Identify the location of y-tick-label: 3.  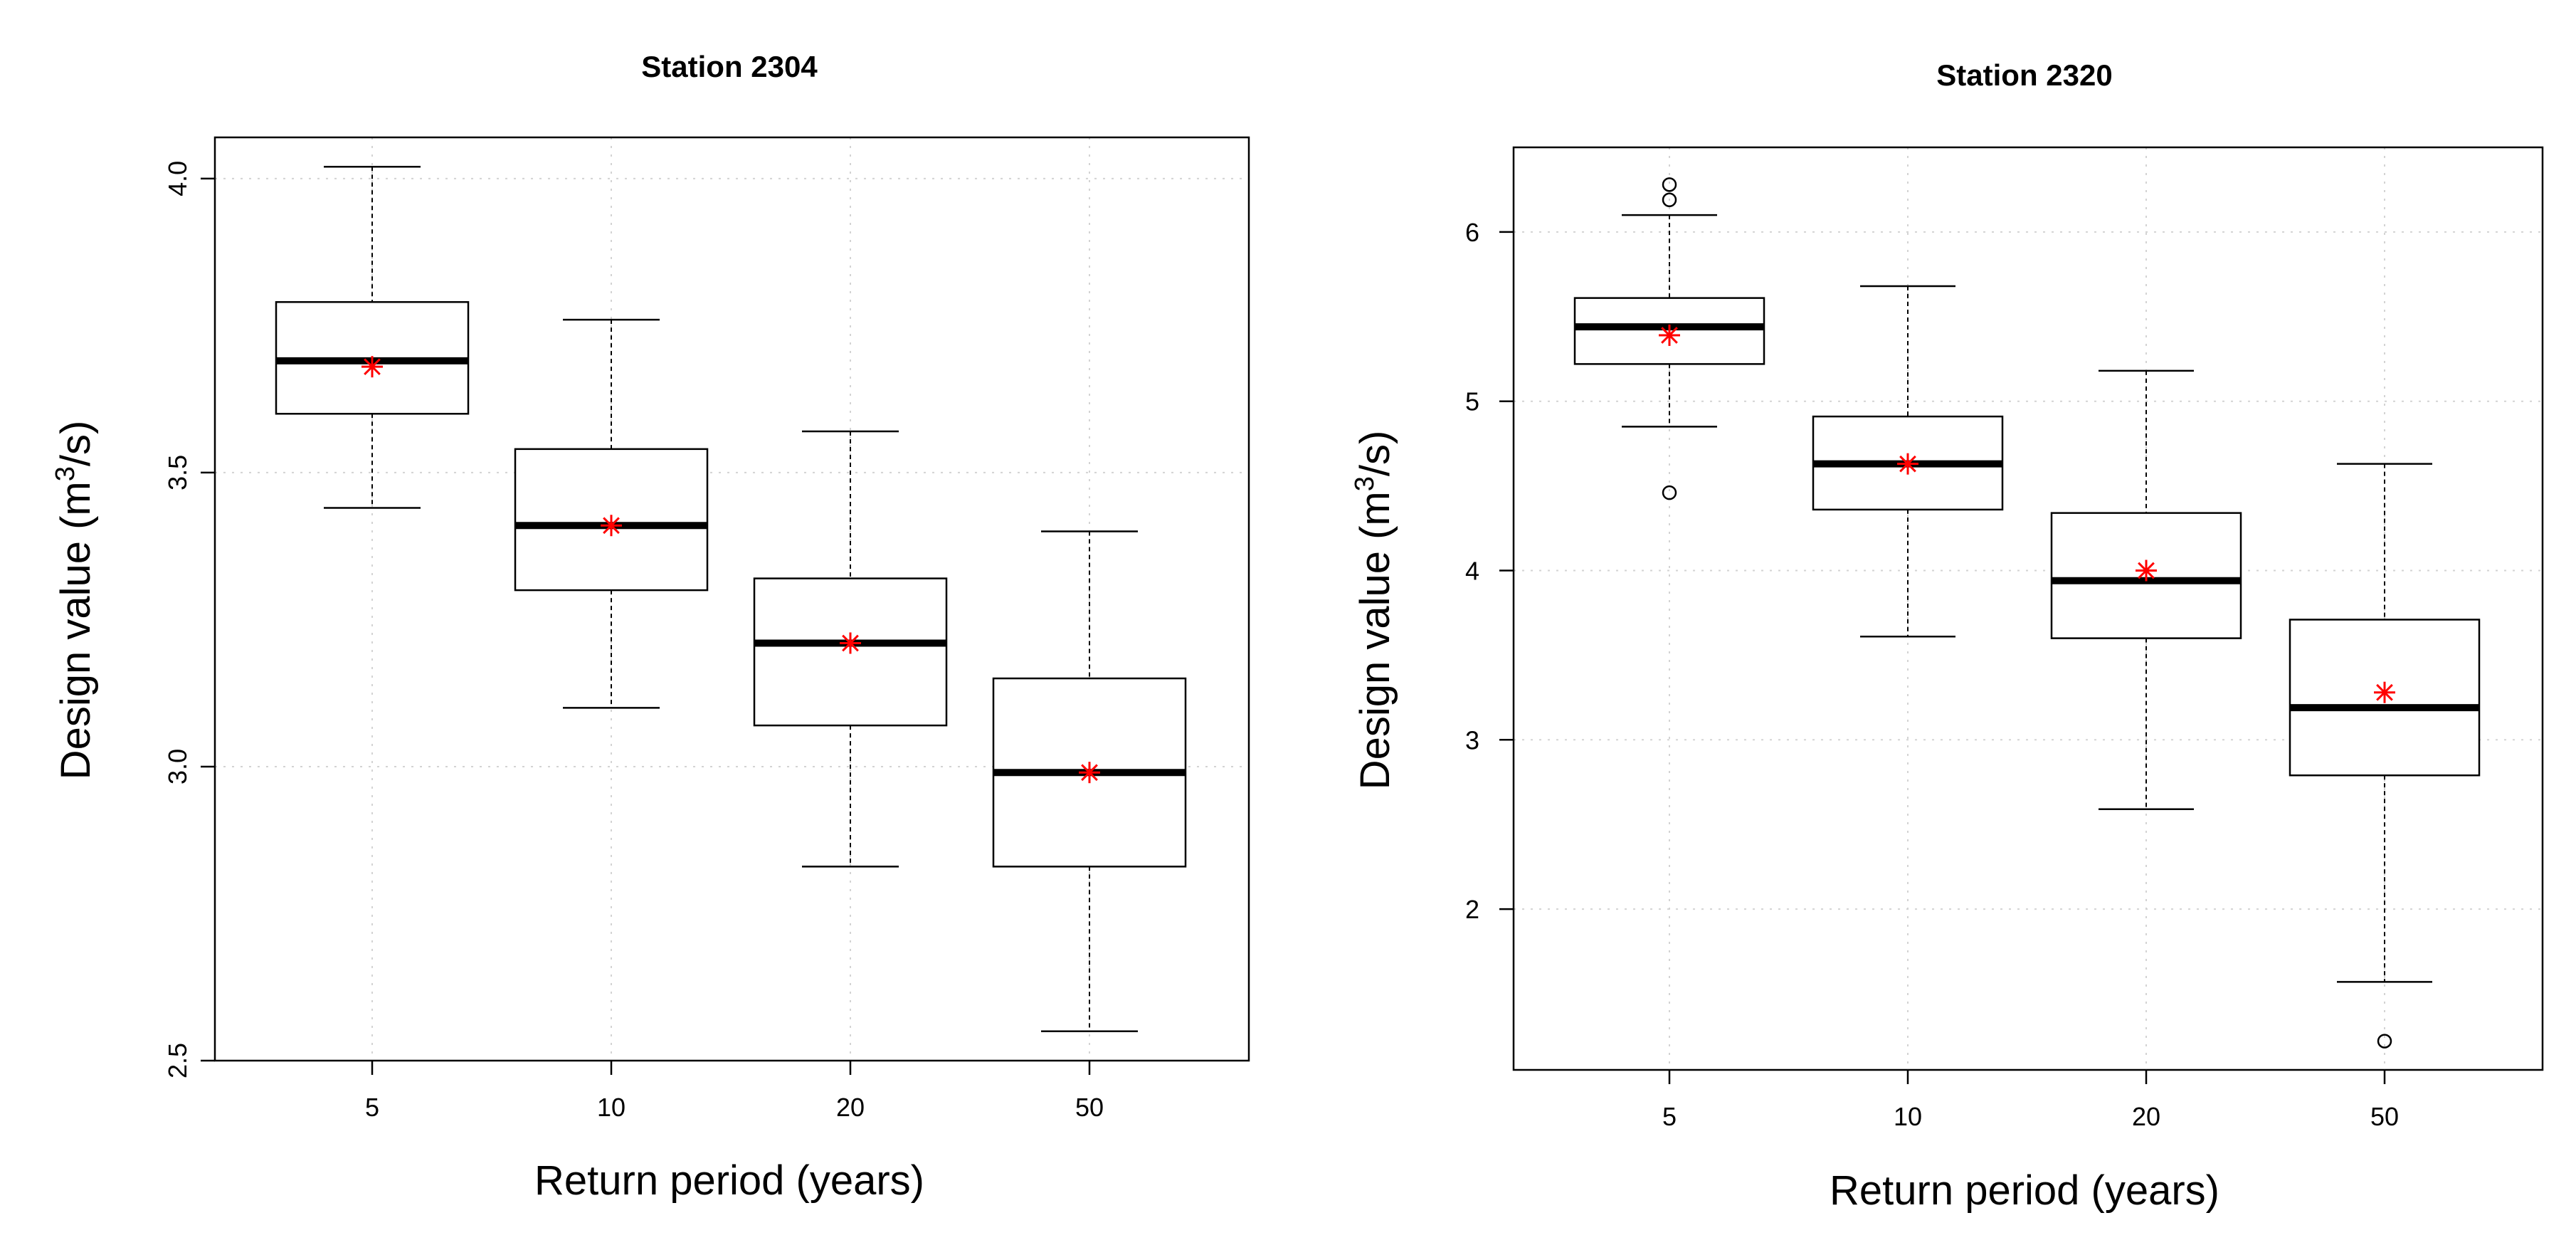
(1472, 740).